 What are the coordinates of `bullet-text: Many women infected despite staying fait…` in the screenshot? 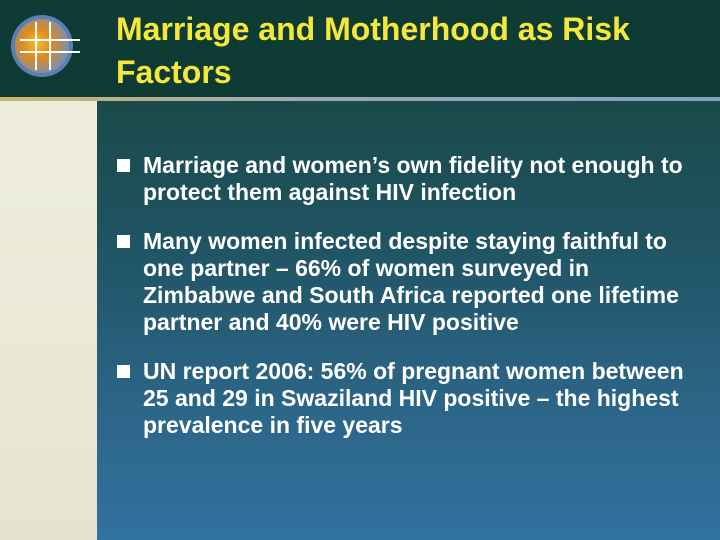 It's located at (411, 281).